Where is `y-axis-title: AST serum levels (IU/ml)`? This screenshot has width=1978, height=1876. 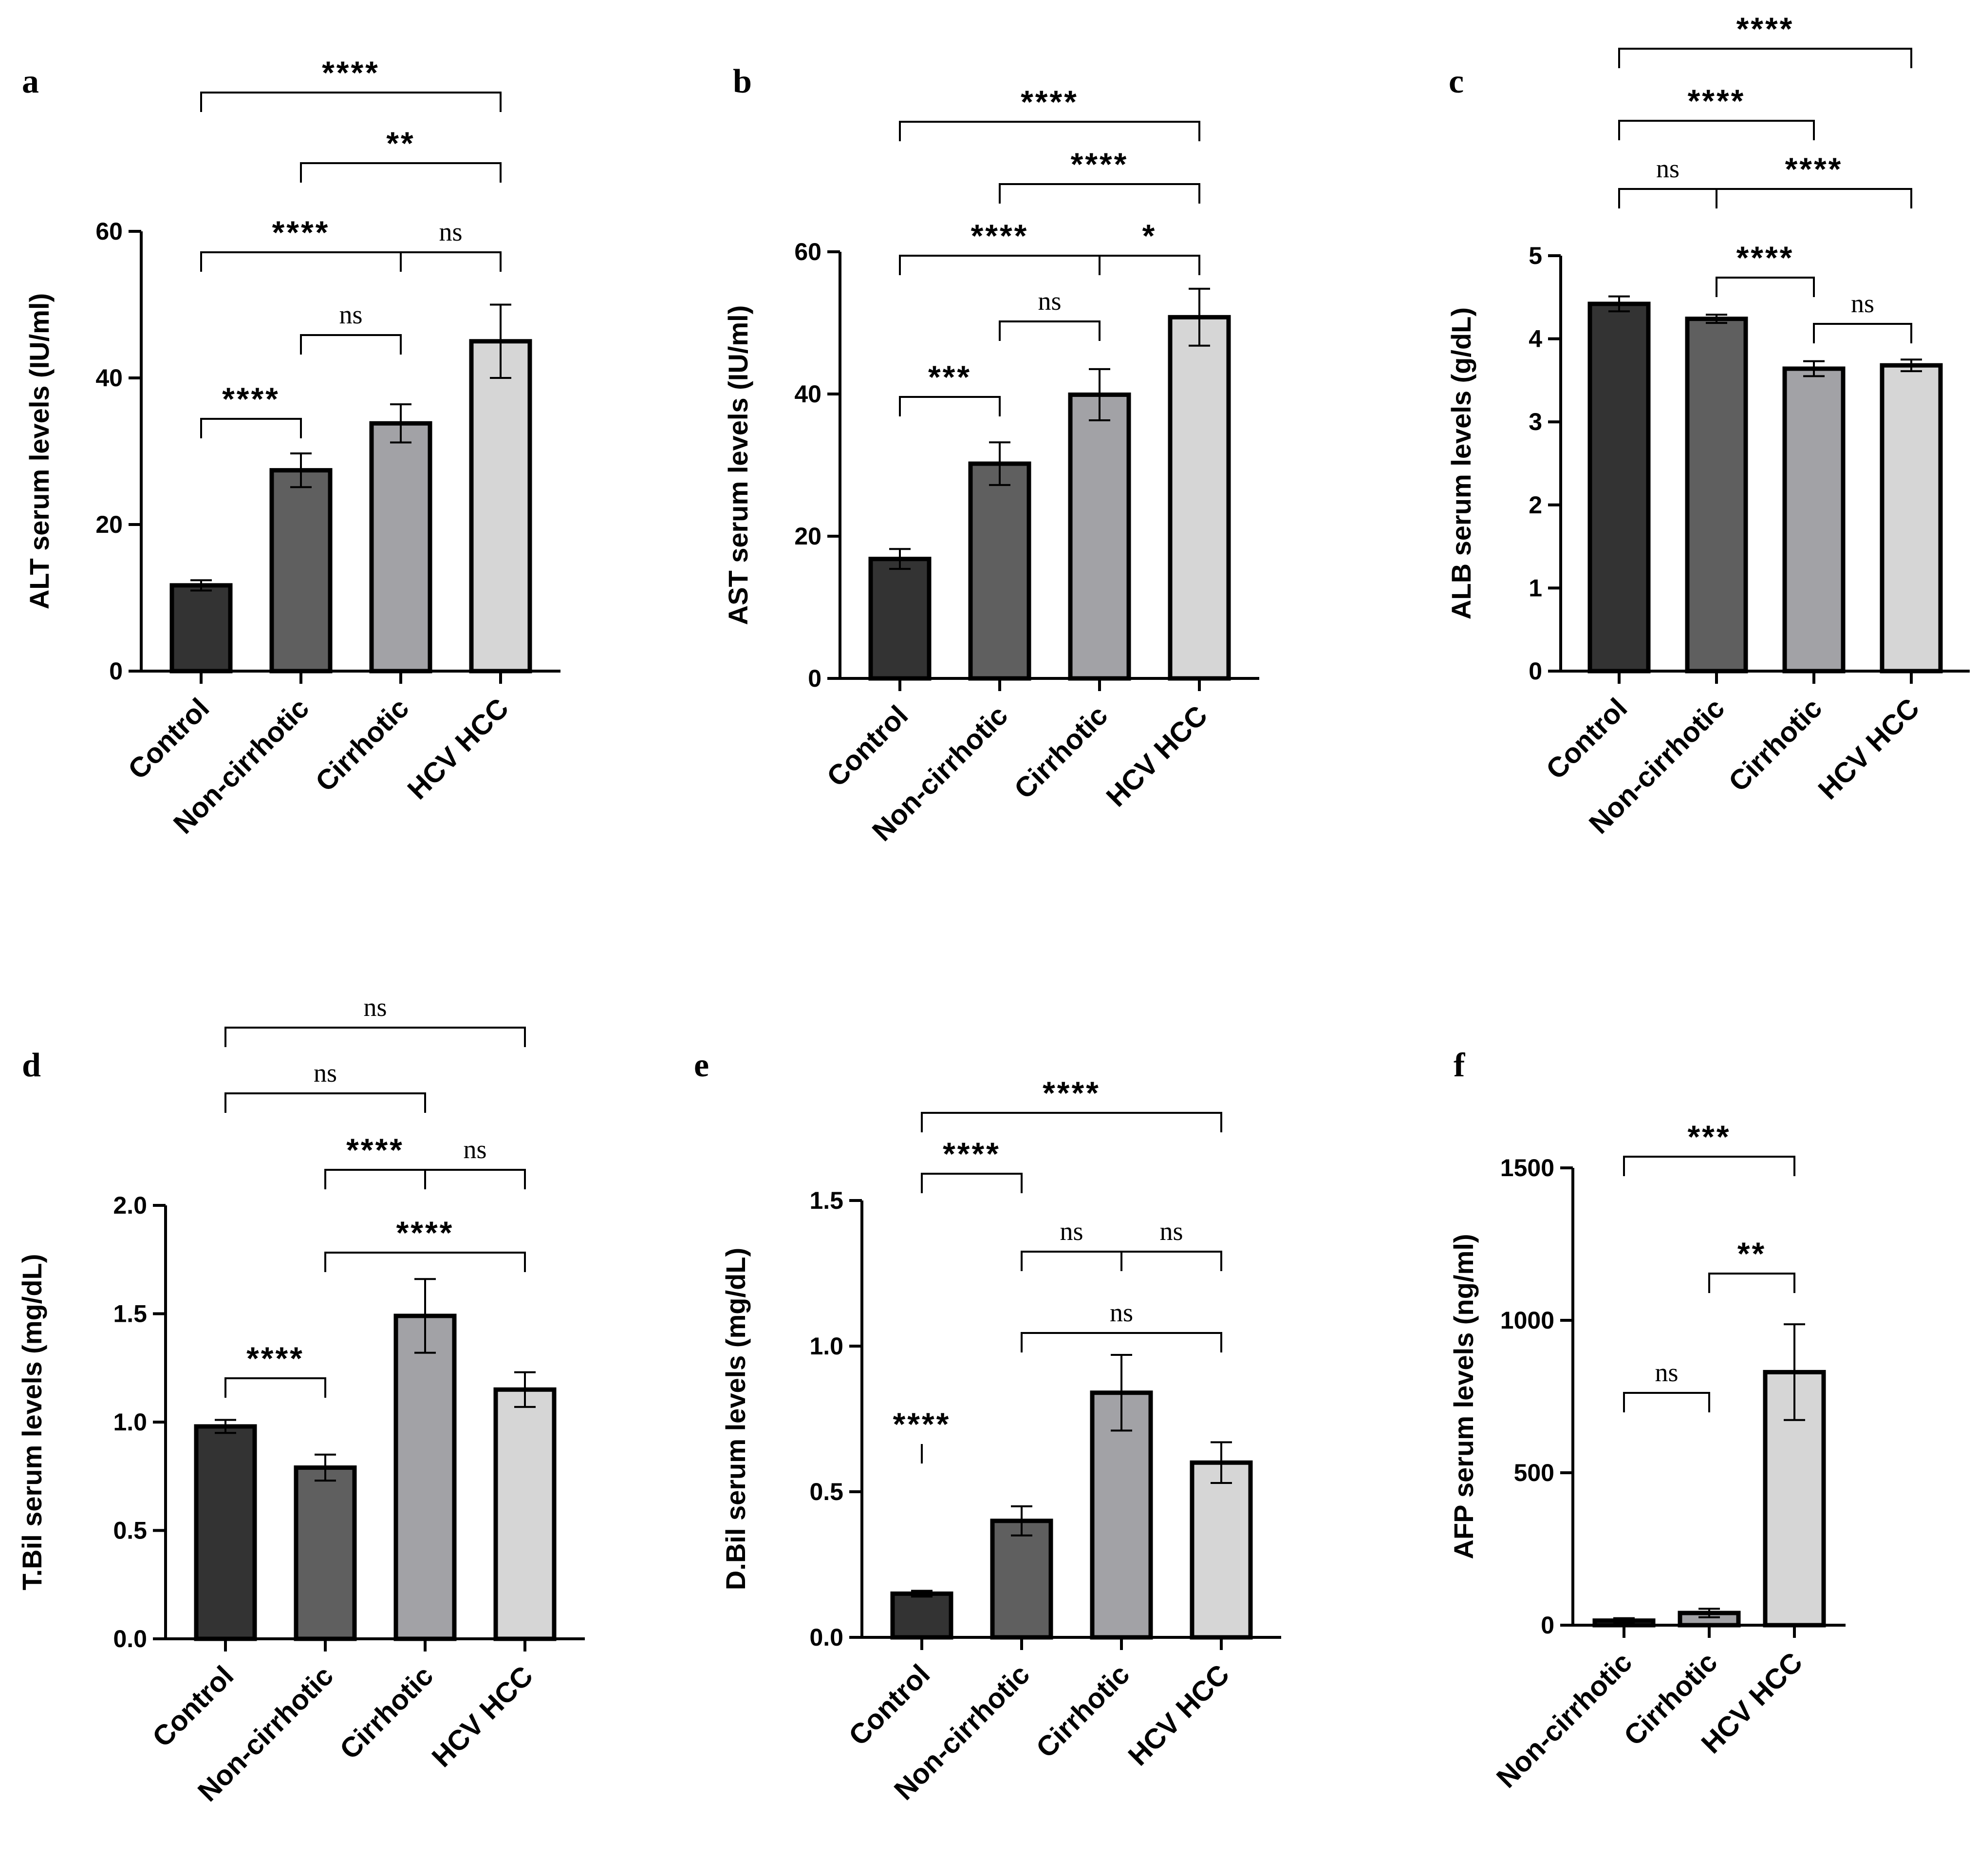 y-axis-title: AST serum levels (IU/ml) is located at coordinates (738, 465).